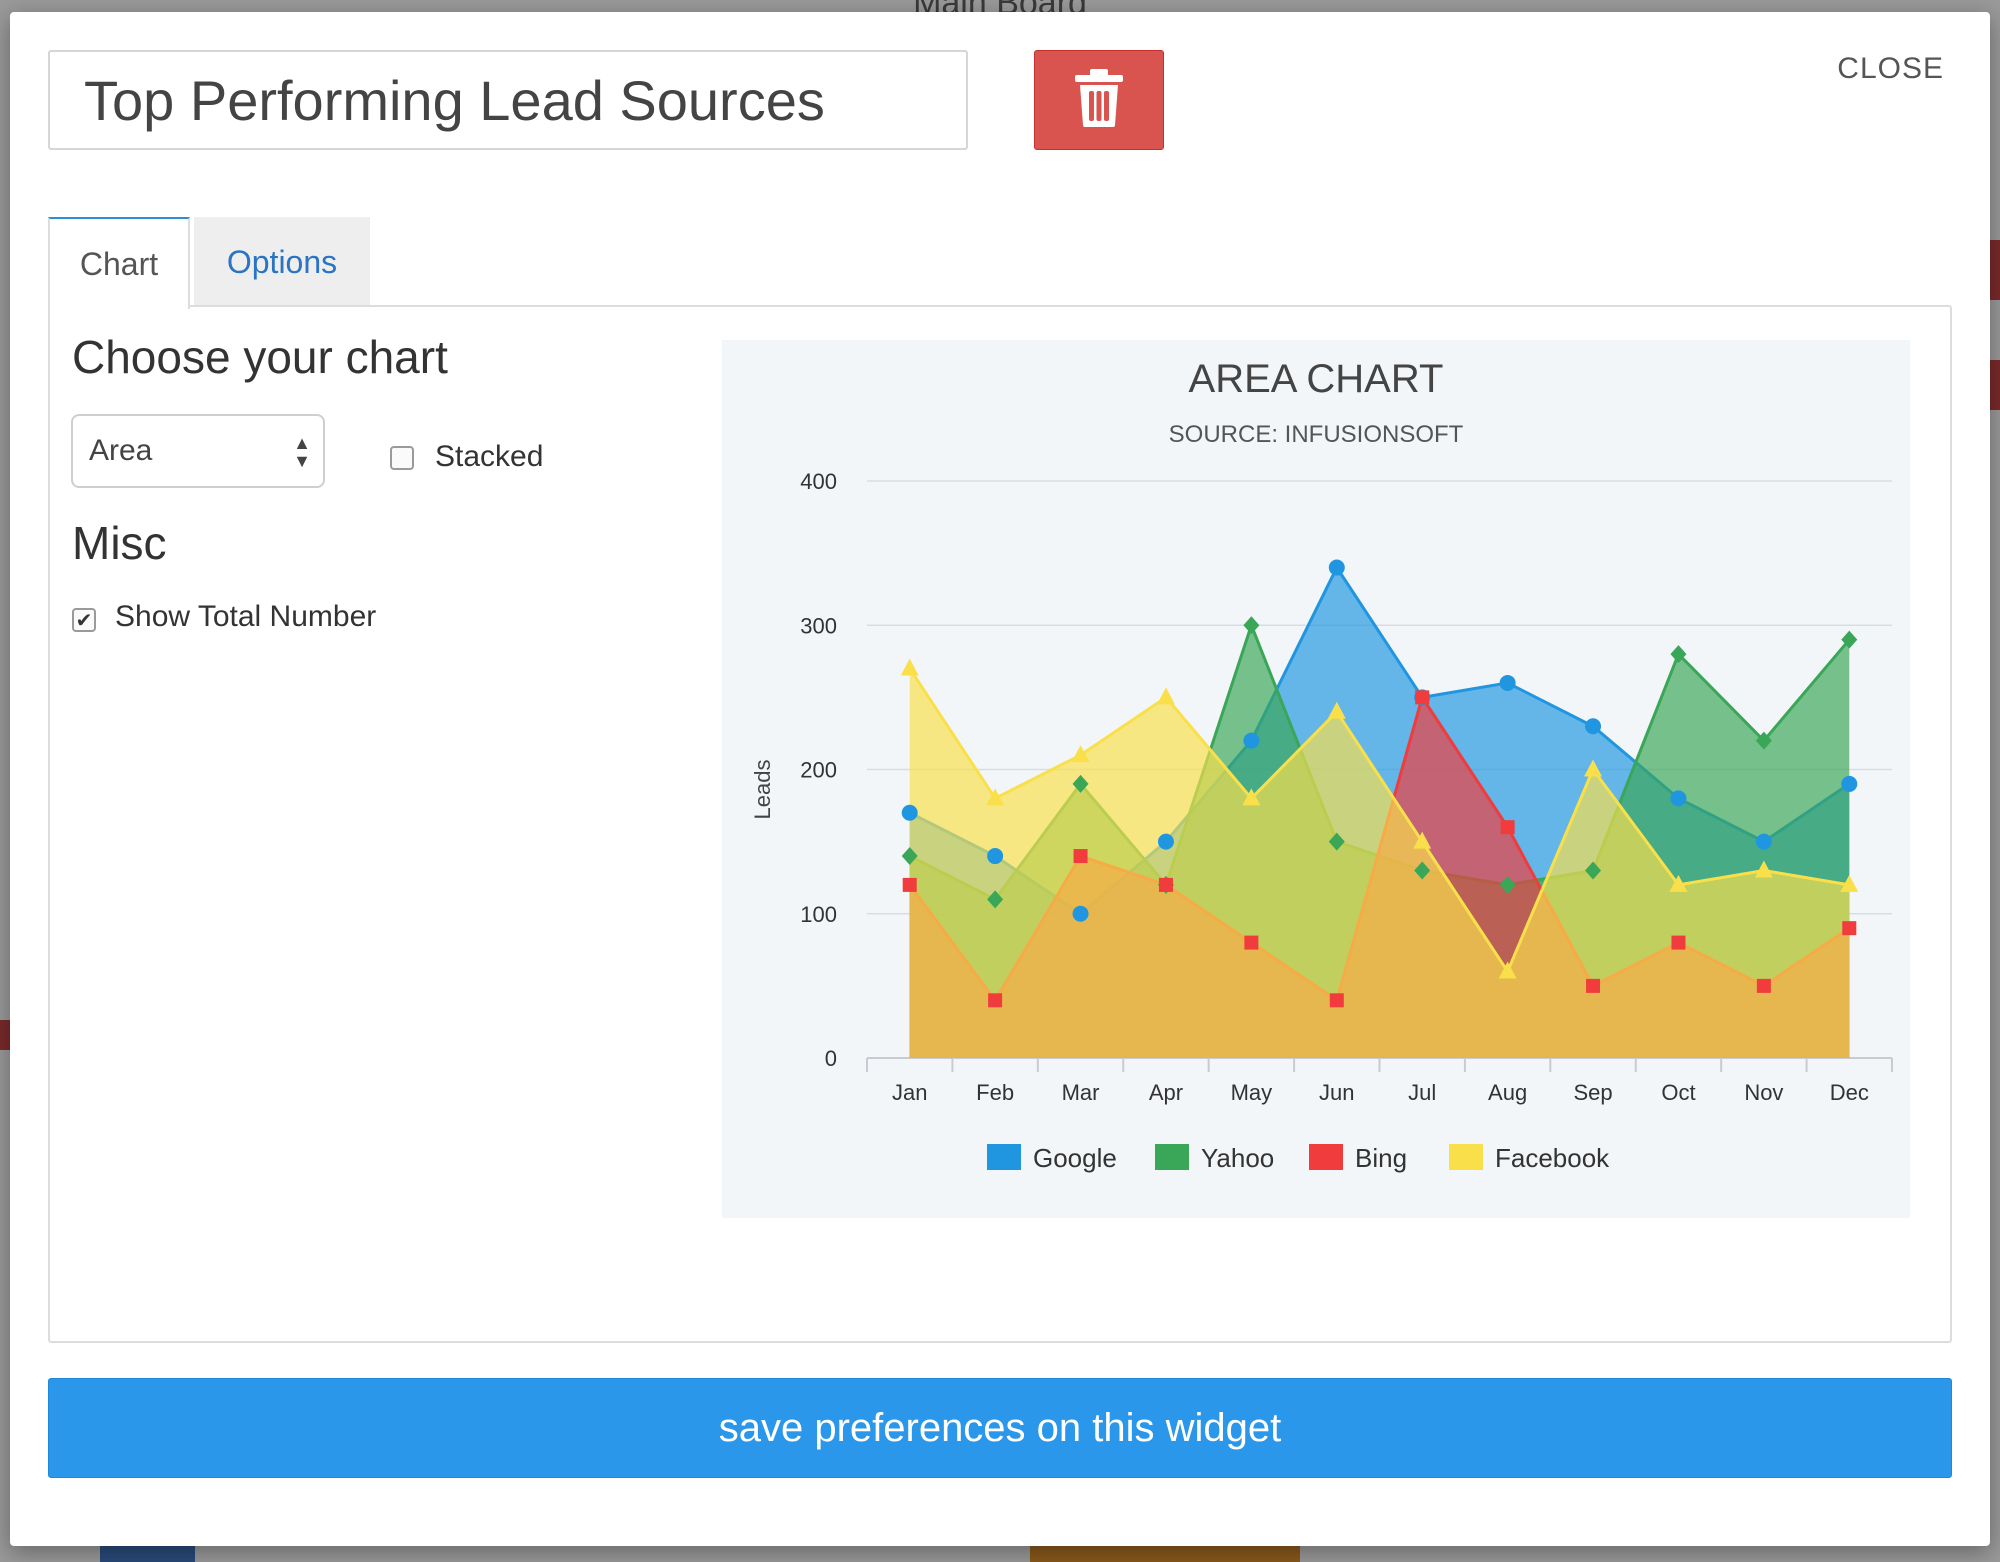 The image size is (2000, 1562). I want to click on checkmark-icon: ✔, so click(84, 620).